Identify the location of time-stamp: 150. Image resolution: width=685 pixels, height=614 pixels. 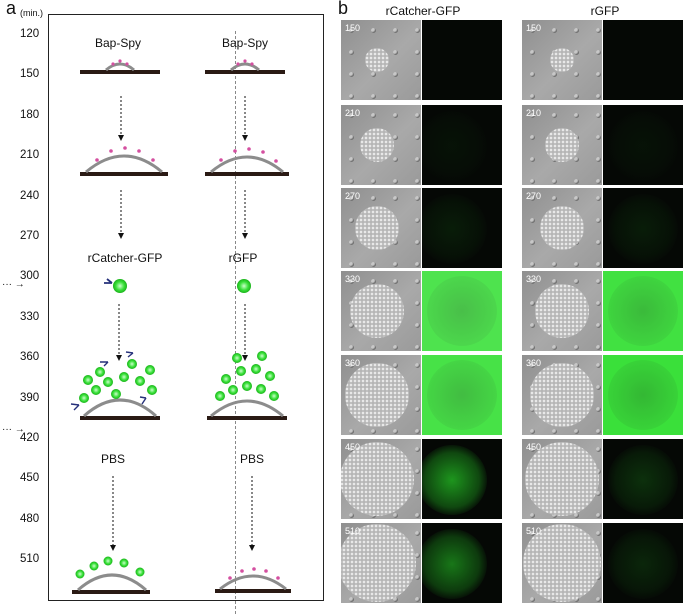
(353, 28).